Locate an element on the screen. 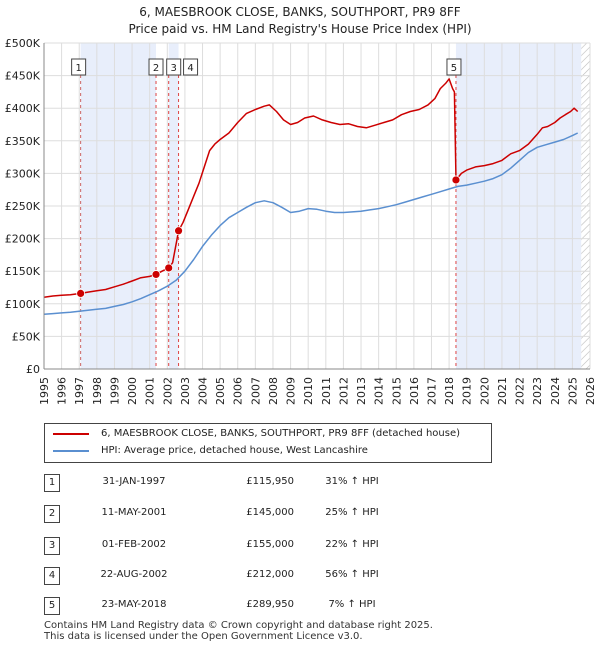 The height and width of the screenshot is (650, 600). x-tick-label: 2004 is located at coordinates (203, 391).